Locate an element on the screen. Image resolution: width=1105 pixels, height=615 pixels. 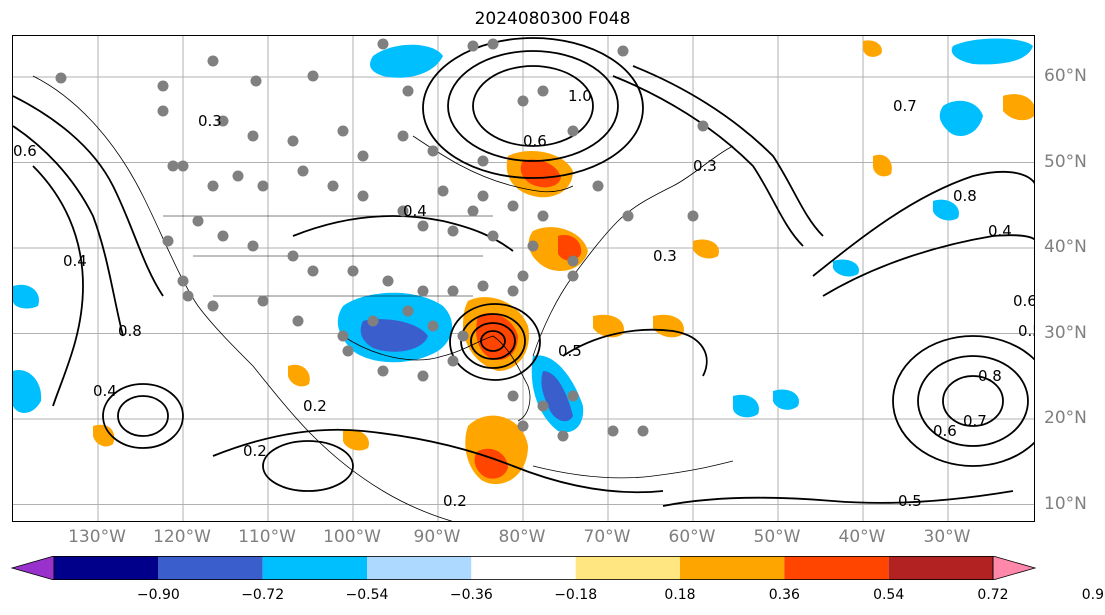
negative-anomaly-central-atlantic is located at coordinates (746, 406).